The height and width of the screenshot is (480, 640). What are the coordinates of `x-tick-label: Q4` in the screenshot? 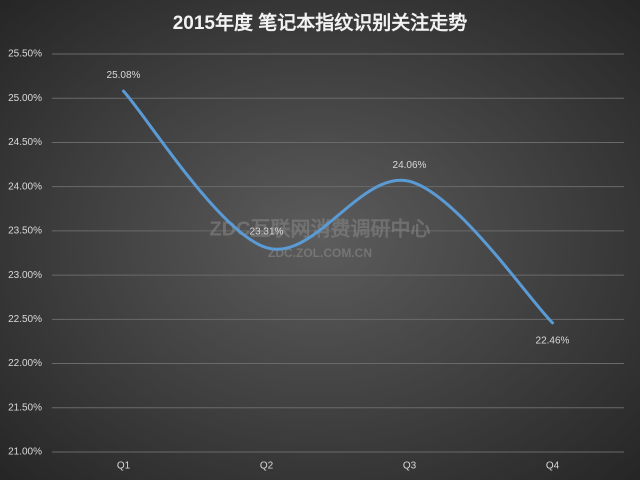 It's located at (553, 466).